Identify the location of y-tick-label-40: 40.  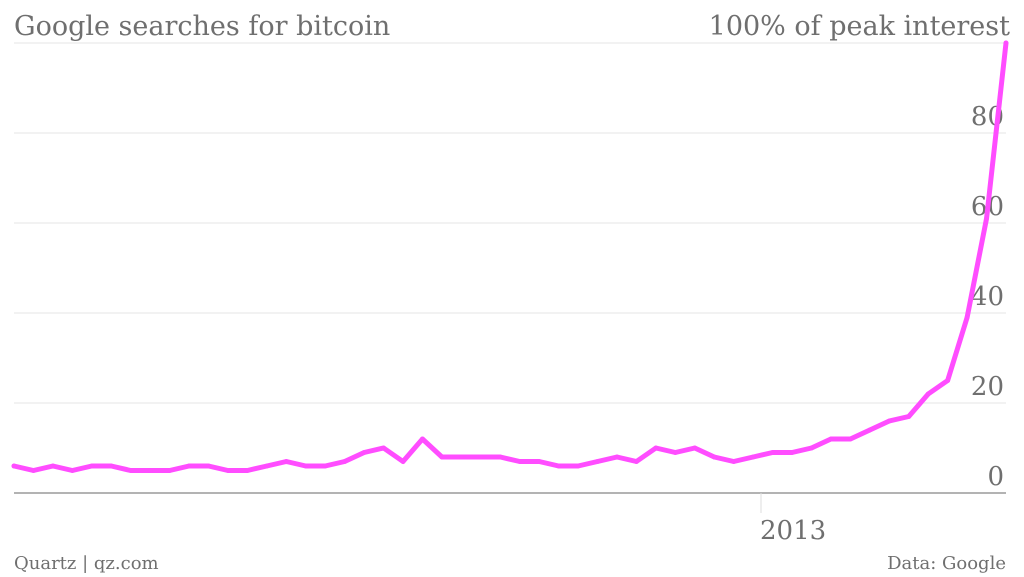
(987, 297).